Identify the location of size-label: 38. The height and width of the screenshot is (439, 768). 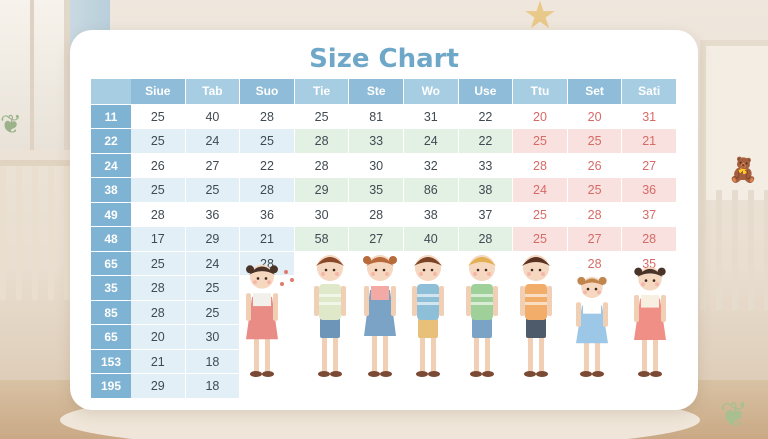
(111, 190).